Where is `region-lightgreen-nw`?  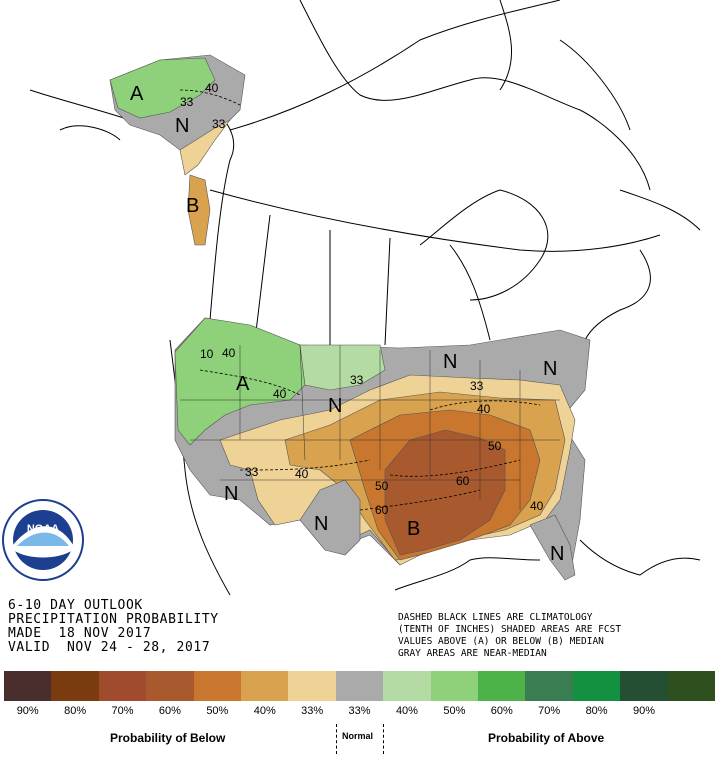 region-lightgreen-nw is located at coordinates (342, 367).